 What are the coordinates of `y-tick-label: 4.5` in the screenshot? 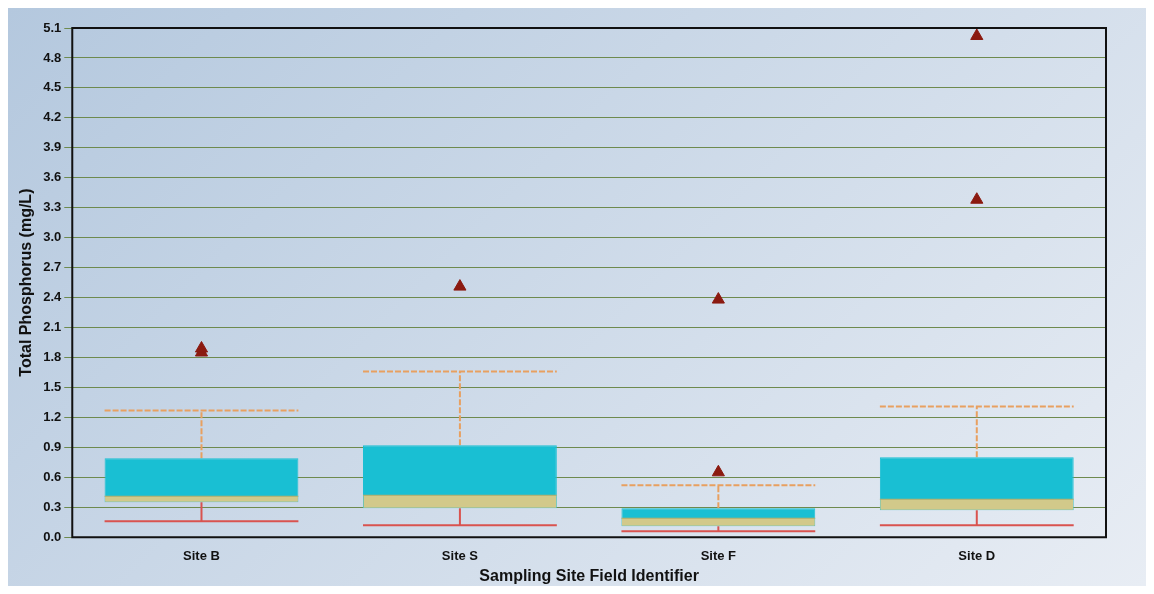 It's located at (52, 87).